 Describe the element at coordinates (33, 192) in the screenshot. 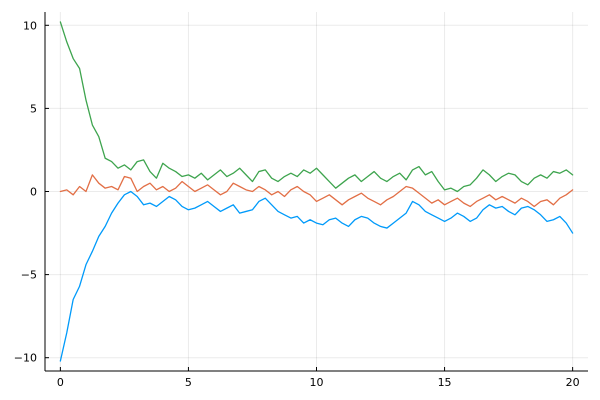

I see `y-tick-label: 0` at that location.